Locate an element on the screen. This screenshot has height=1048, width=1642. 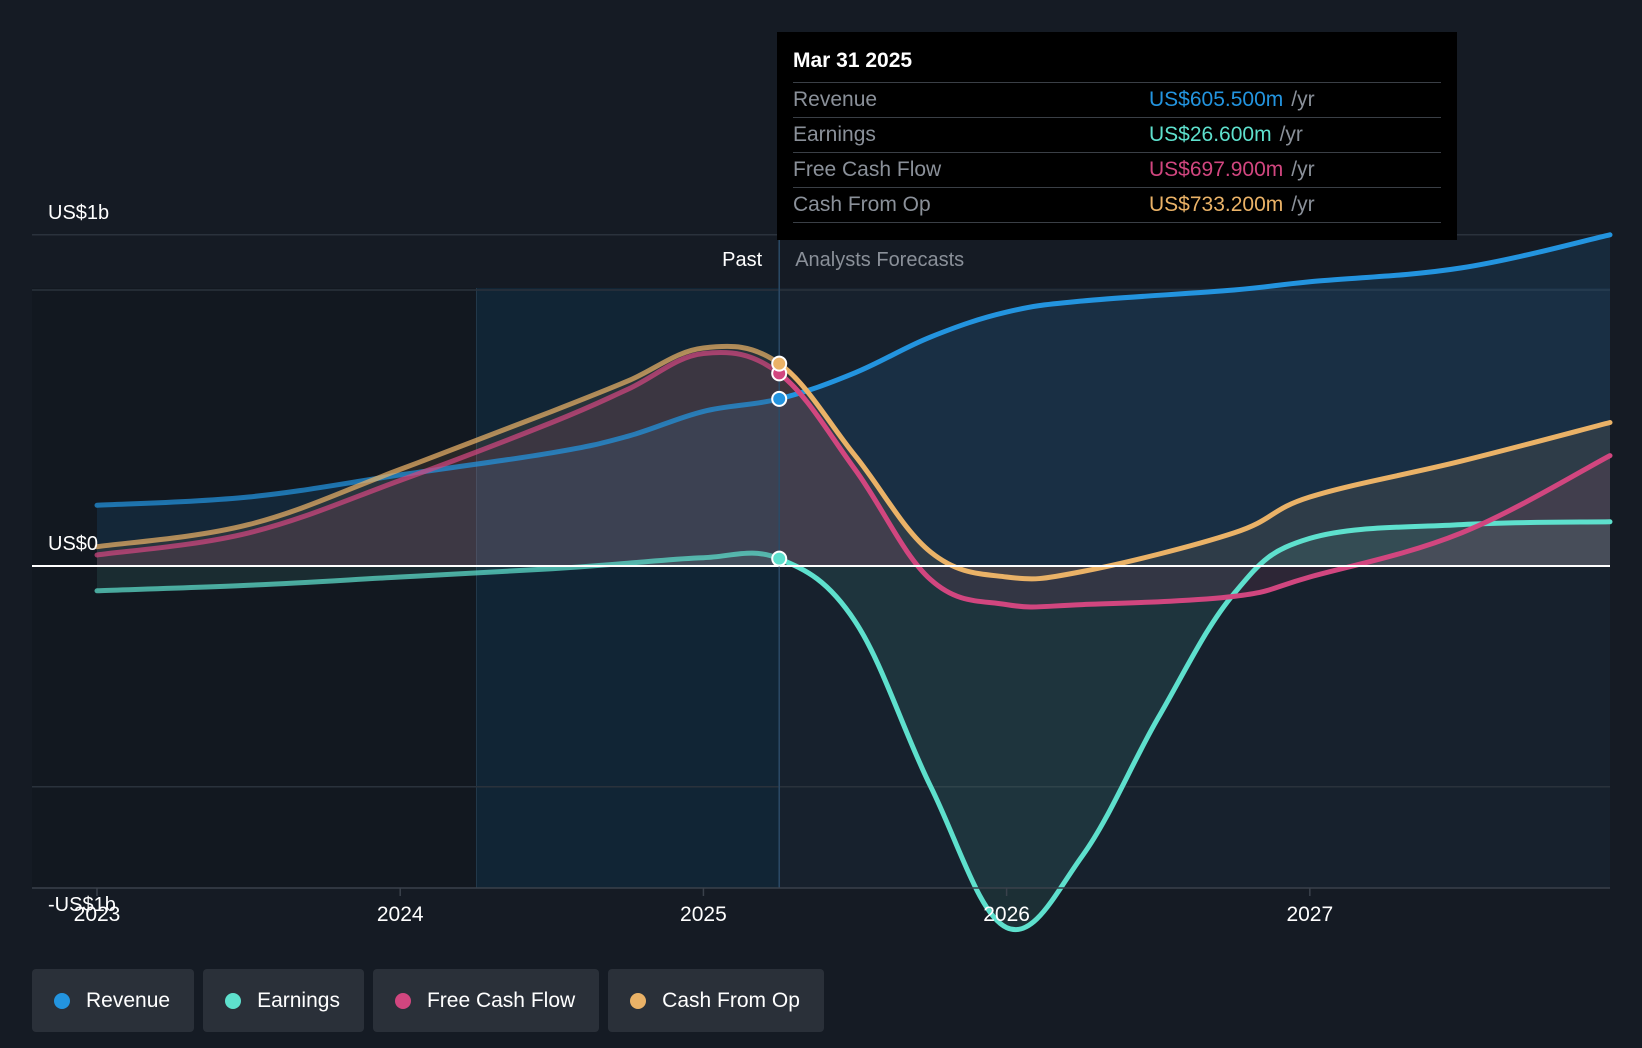
tooltip-row-cash-from-op: Cash From Op US$733.200m /yr is located at coordinates (1117, 205).